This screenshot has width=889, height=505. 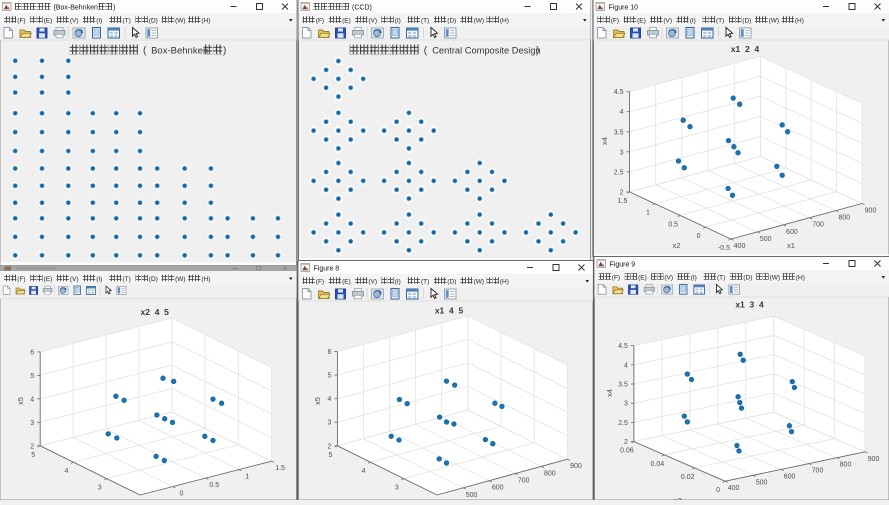 What do you see at coordinates (32, 352) in the screenshot?
I see `svg-text: 6` at bounding box center [32, 352].